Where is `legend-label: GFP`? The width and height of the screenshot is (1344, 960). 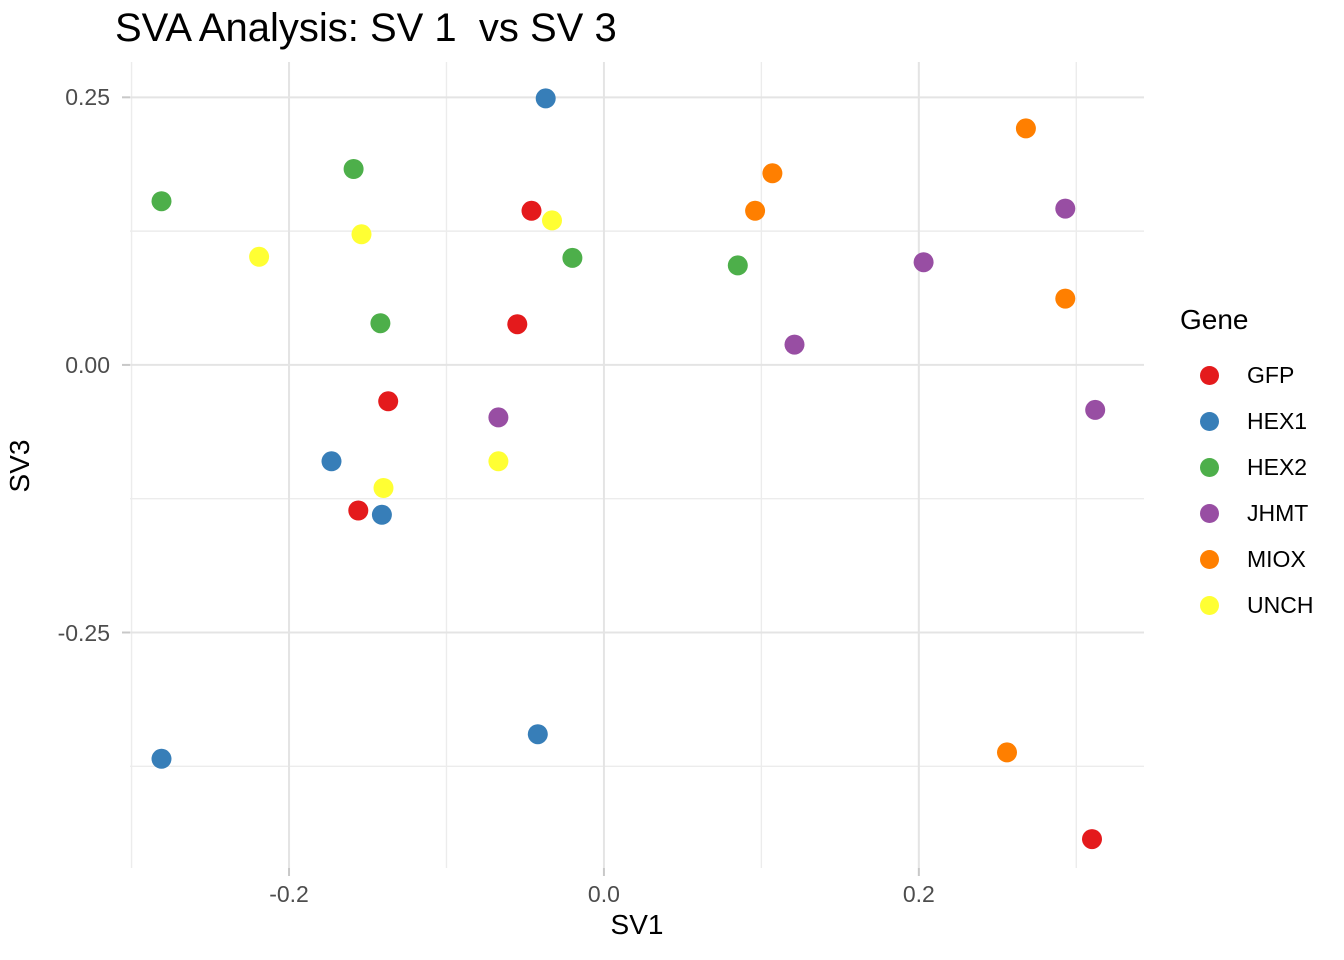 legend-label: GFP is located at coordinates (1271, 374).